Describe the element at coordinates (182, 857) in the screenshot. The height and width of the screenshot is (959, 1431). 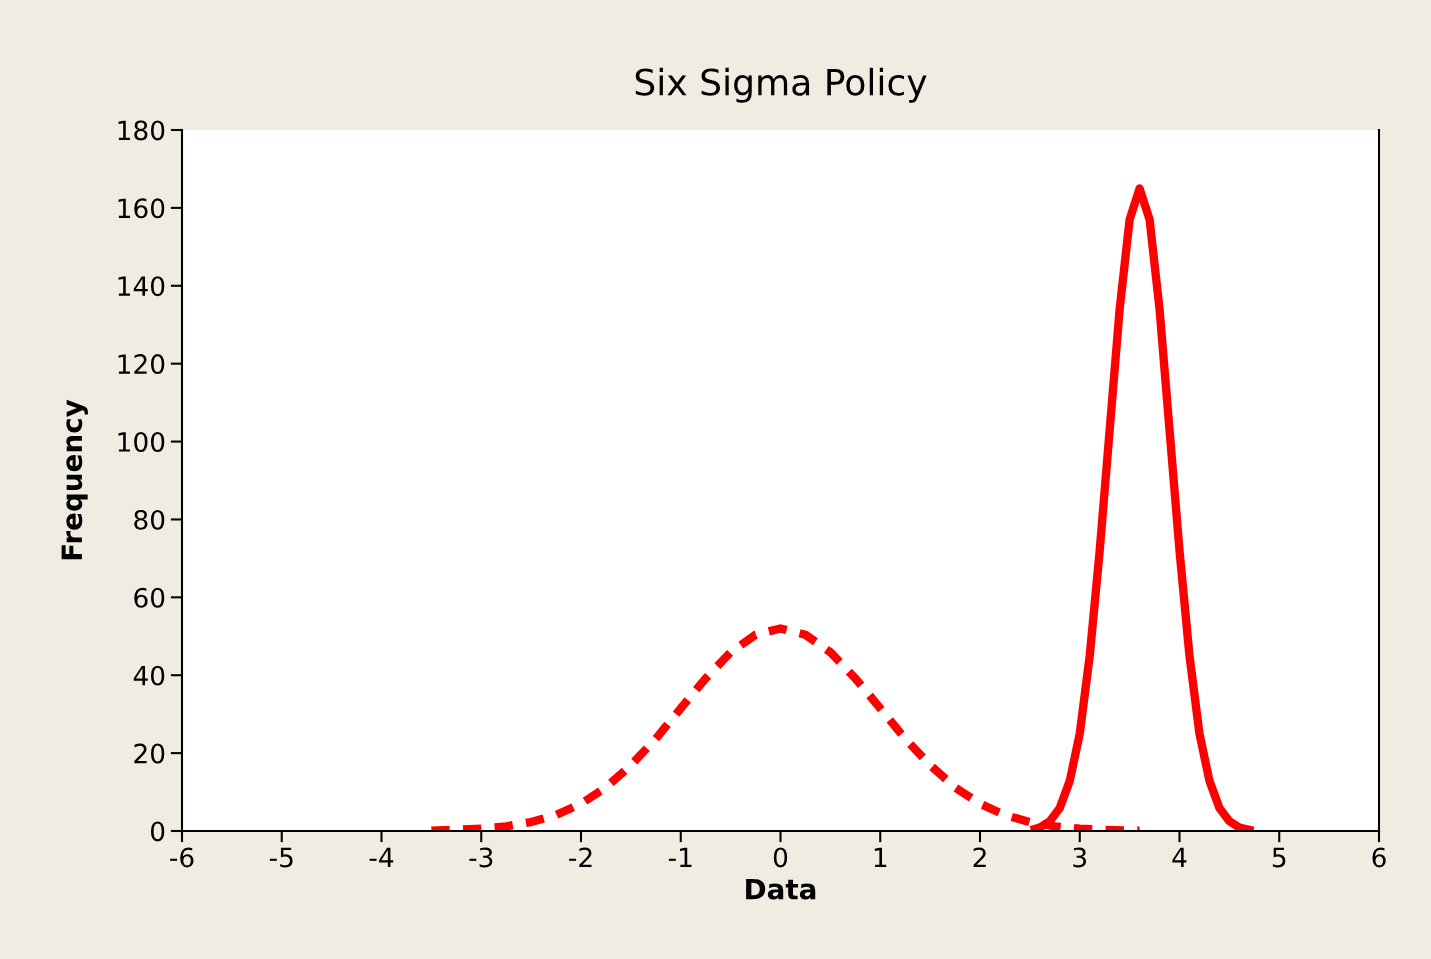
I see `x-tick-label: -6` at that location.